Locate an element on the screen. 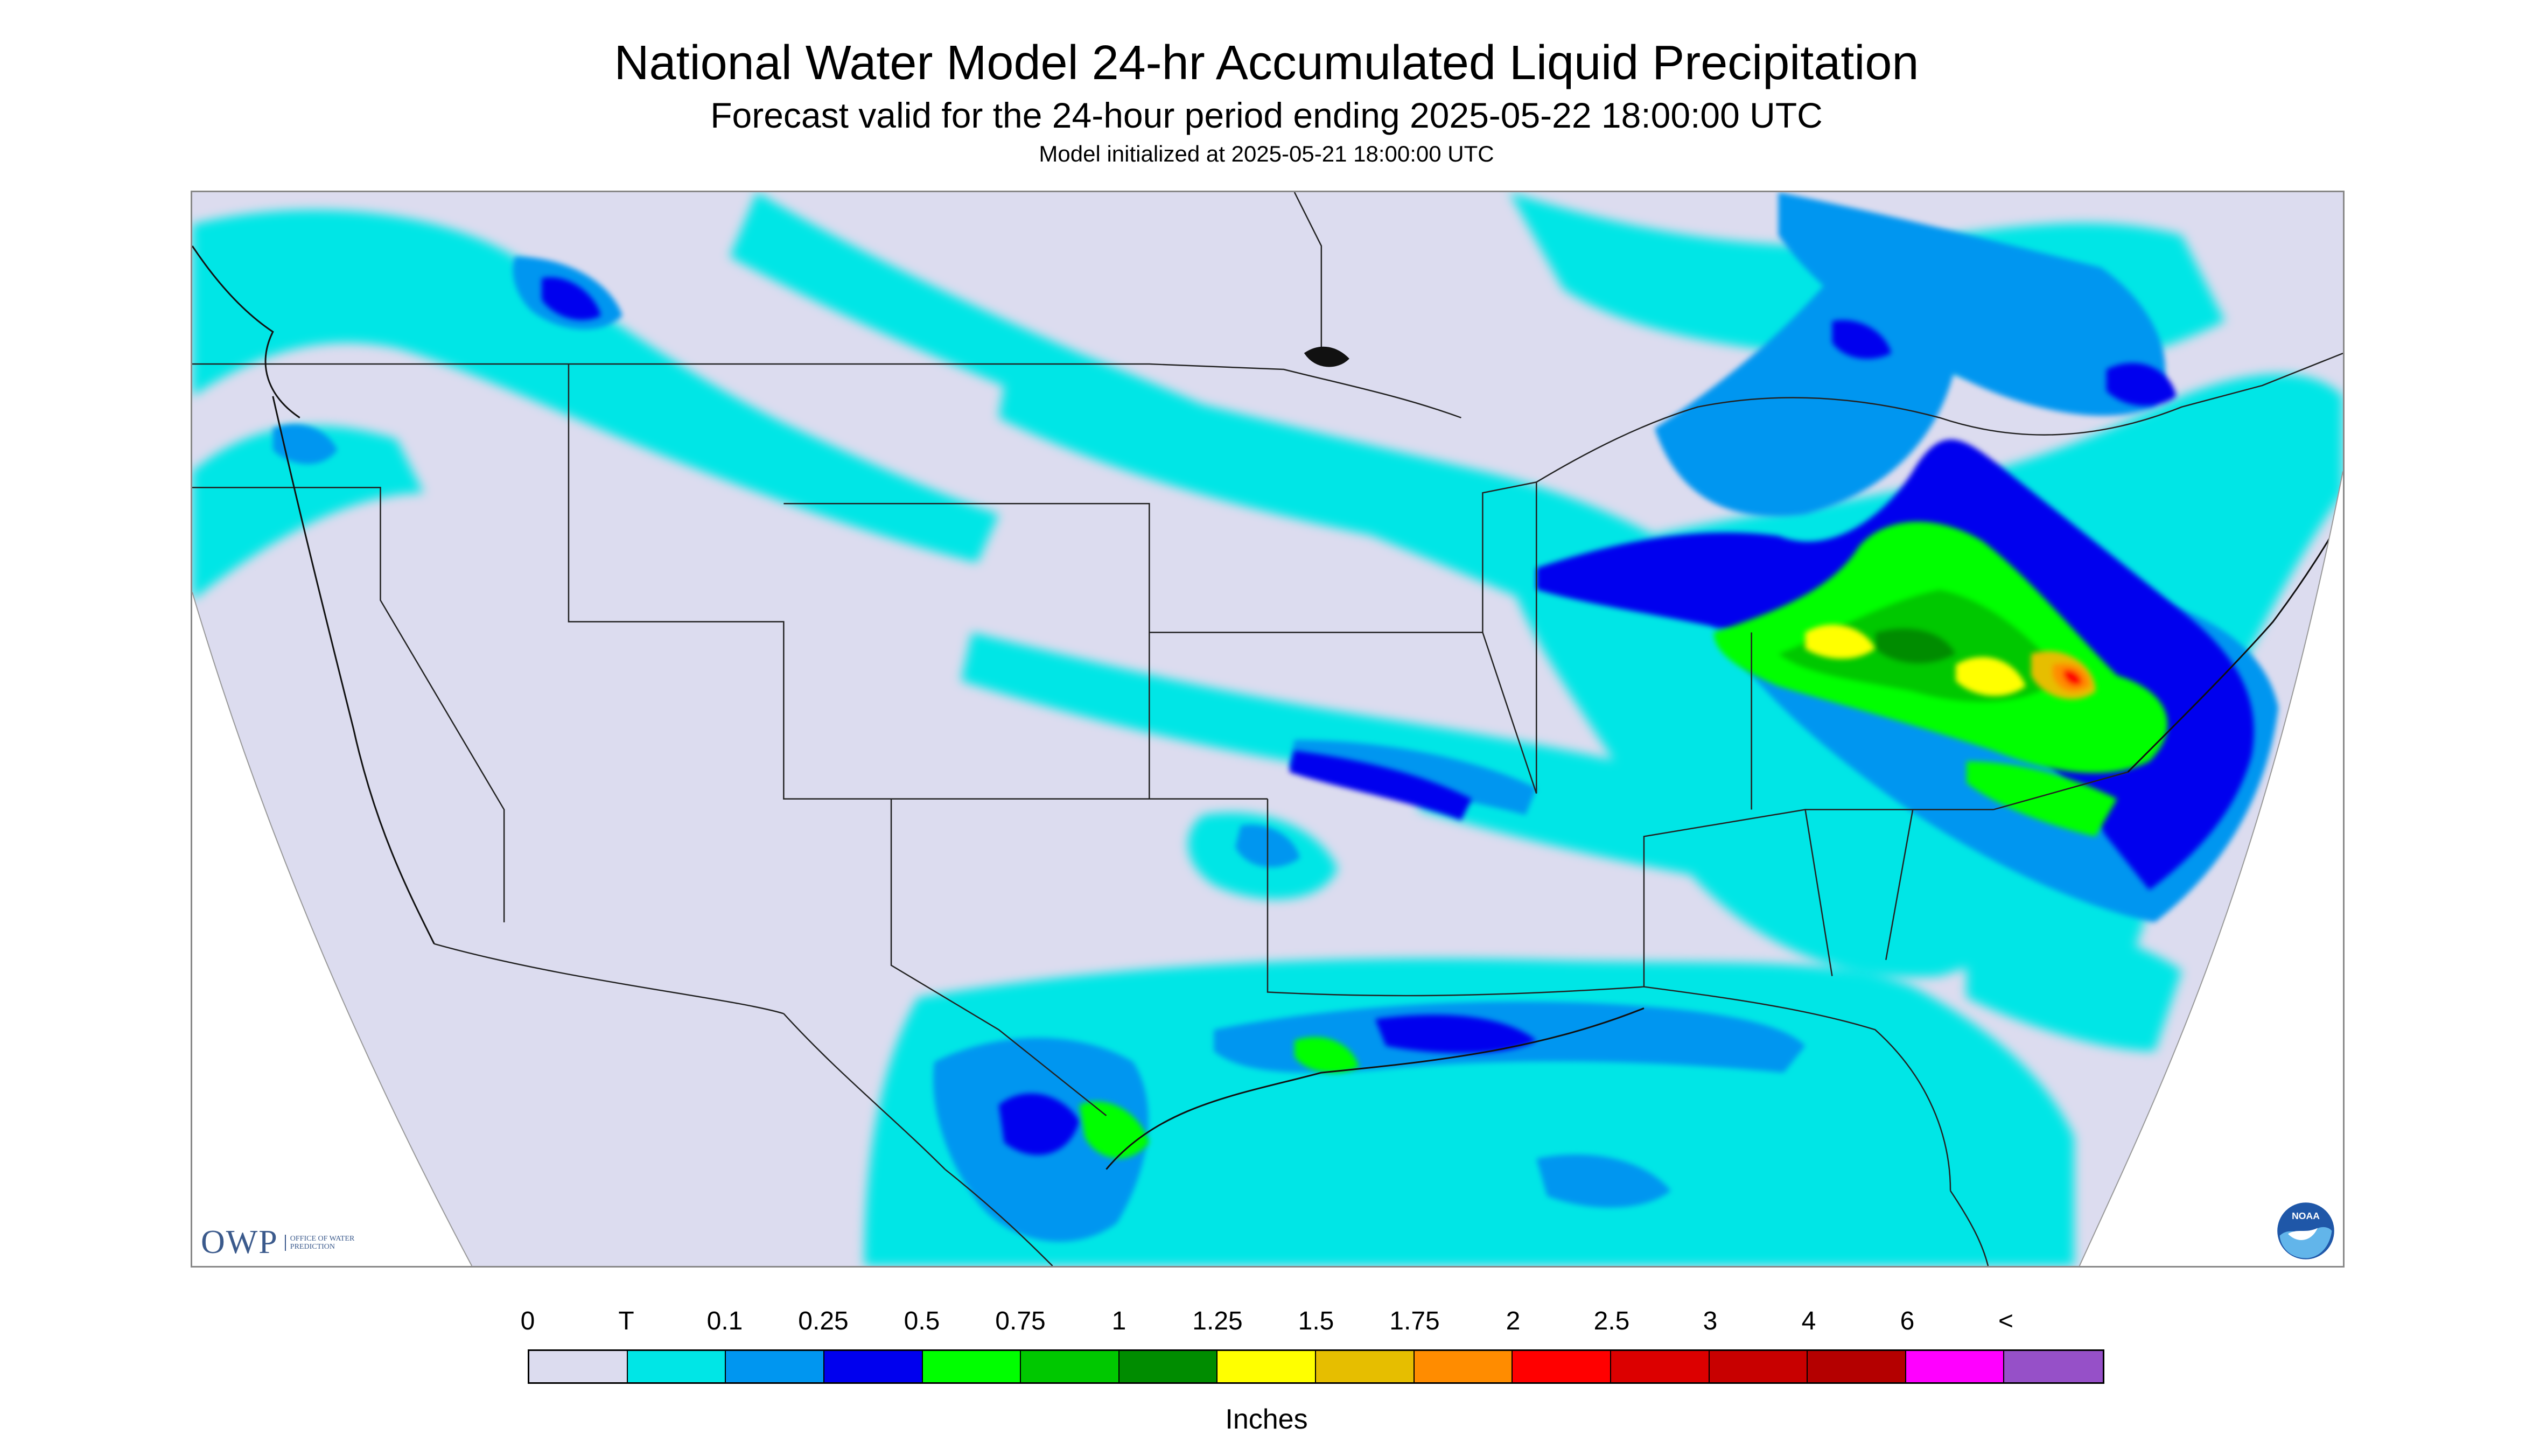 Image resolution: width=2533 pixels, height=1456 pixels. legend-tick-label: 0.25 is located at coordinates (824, 1321).